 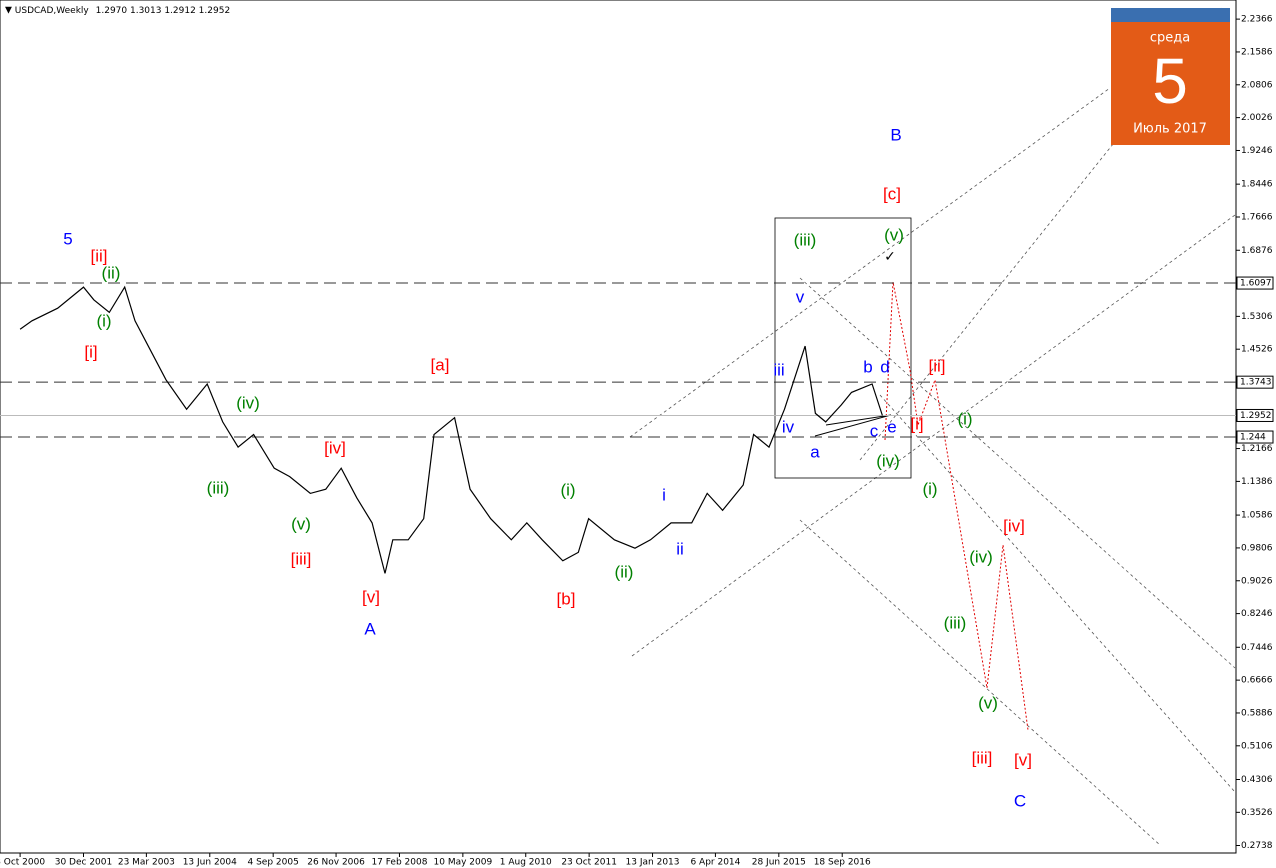 I want to click on y-tick-label: 0.3526, so click(x=1257, y=813).